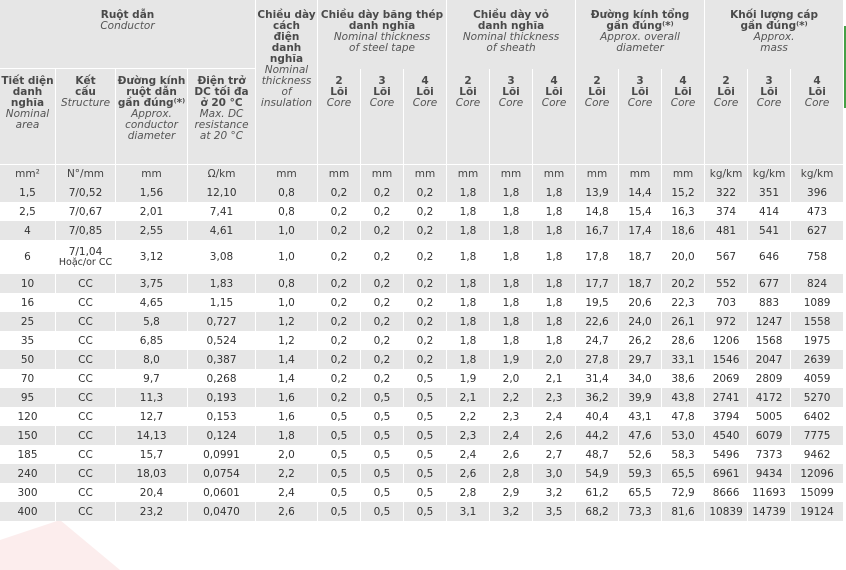 The height and width of the screenshot is (570, 846). Describe the element at coordinates (152, 302) in the screenshot. I see `table-cell: 4,65` at that location.